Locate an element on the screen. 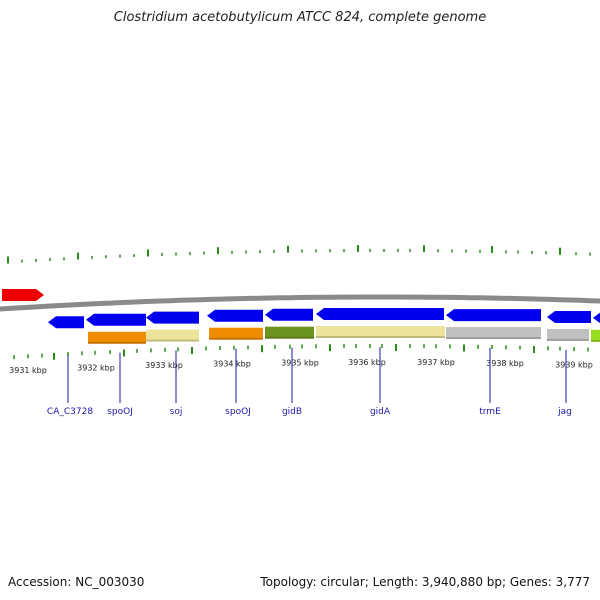 The width and height of the screenshot is (600, 600). kbp-label: 3932 kbp is located at coordinates (96, 367).